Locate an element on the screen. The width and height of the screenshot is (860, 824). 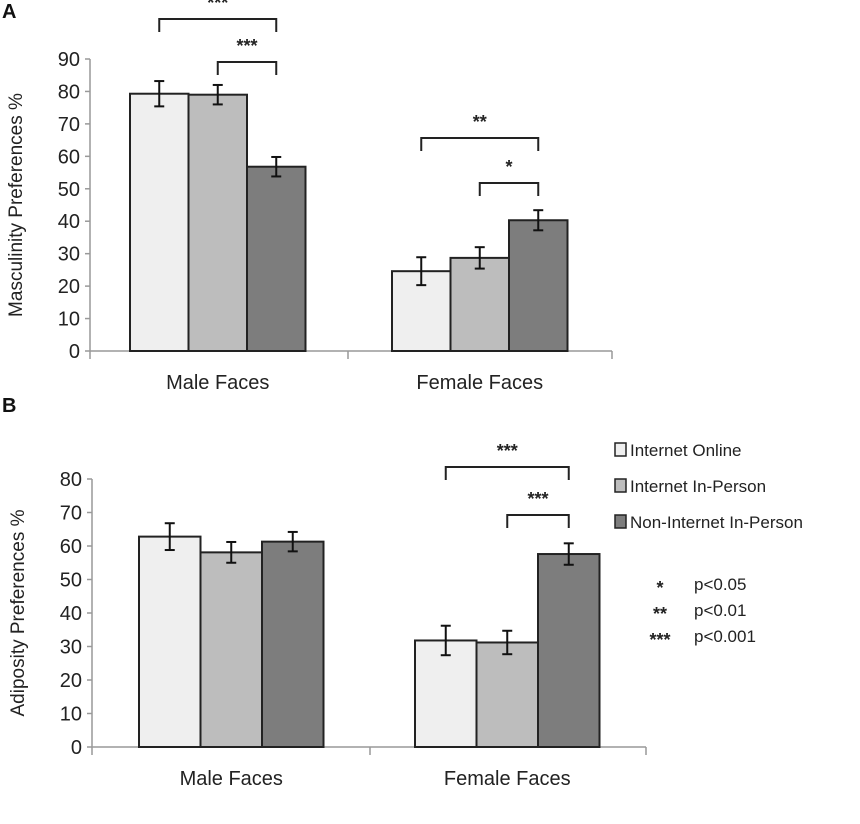
key-stars: *** is located at coordinates (659, 640).